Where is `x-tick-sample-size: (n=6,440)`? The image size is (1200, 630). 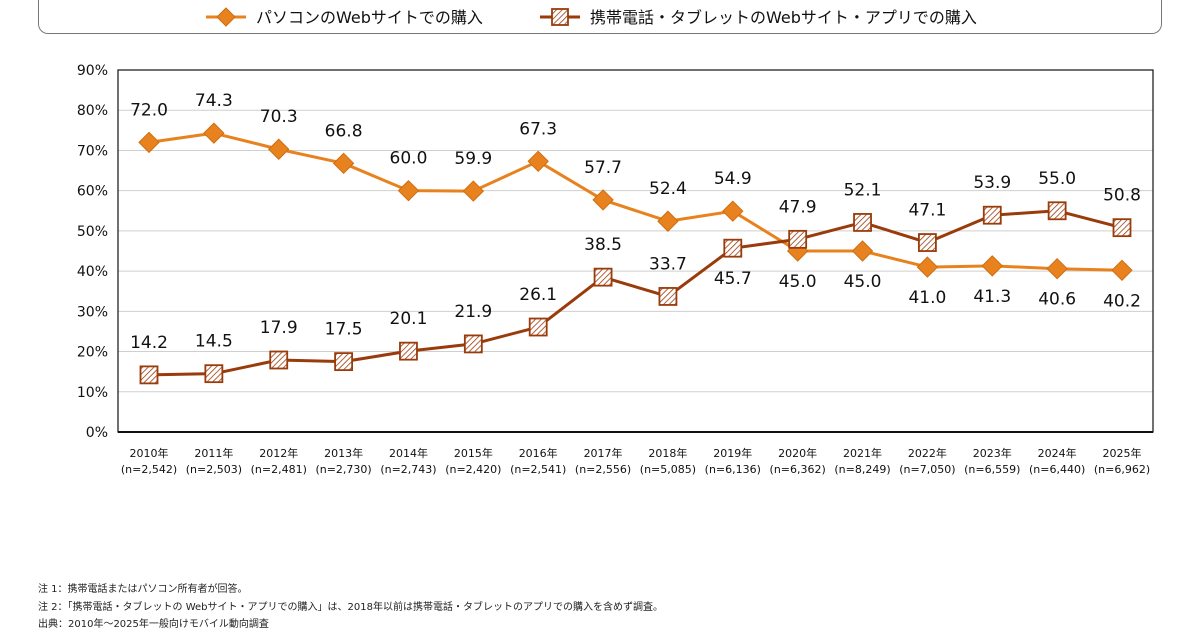 x-tick-sample-size: (n=6,440) is located at coordinates (1057, 469).